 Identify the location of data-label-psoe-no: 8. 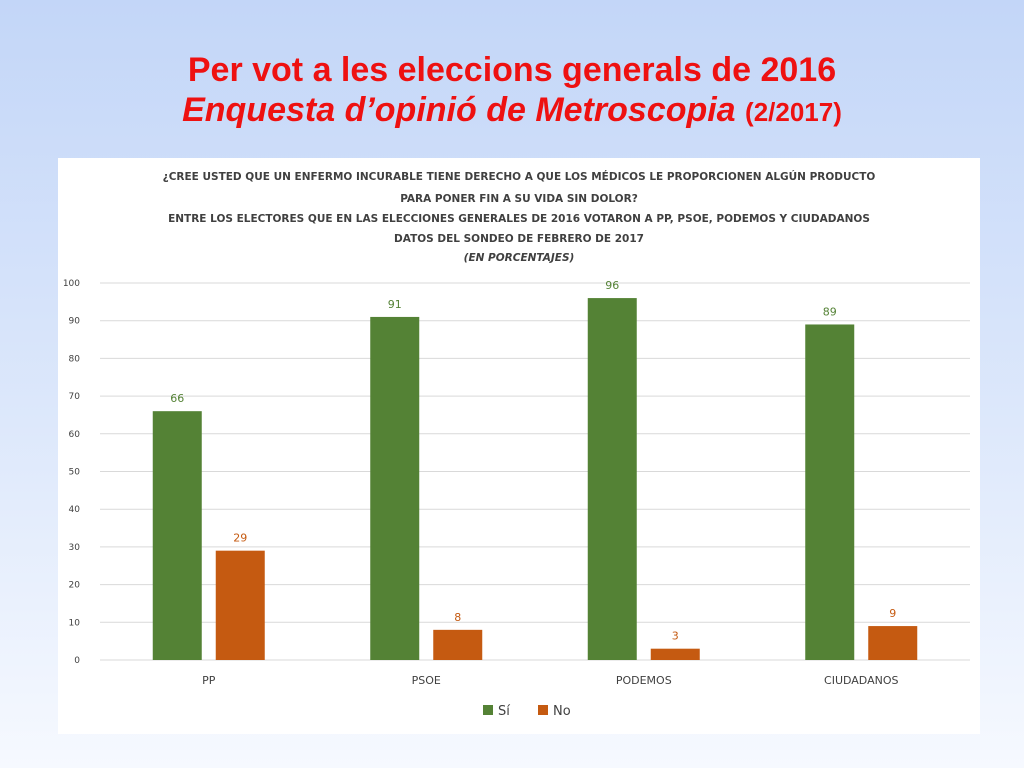
(457, 617).